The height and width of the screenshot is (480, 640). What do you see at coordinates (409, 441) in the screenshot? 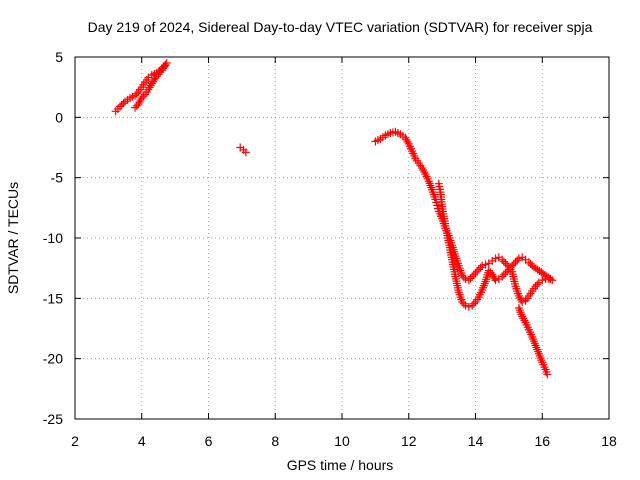
I see `x-tick-label: 12` at bounding box center [409, 441].